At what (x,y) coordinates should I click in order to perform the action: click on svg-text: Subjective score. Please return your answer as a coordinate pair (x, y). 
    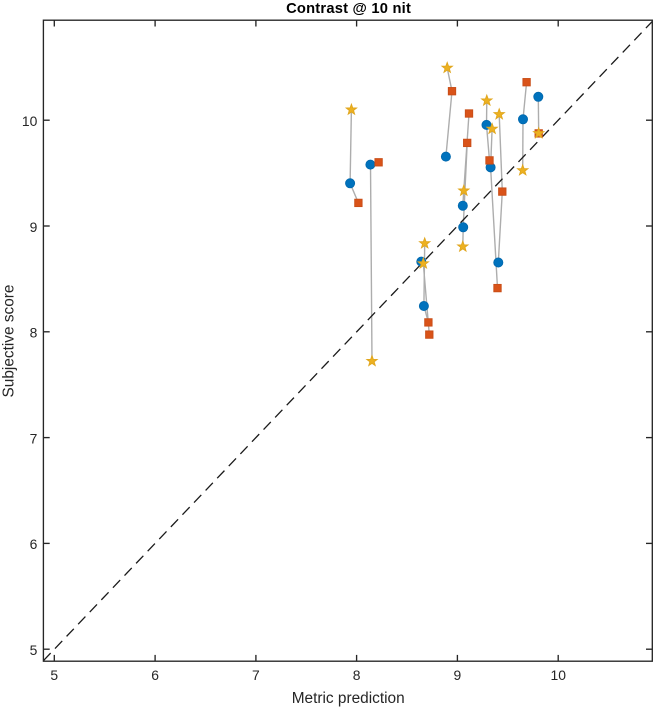
    Looking at the image, I should click on (8, 341).